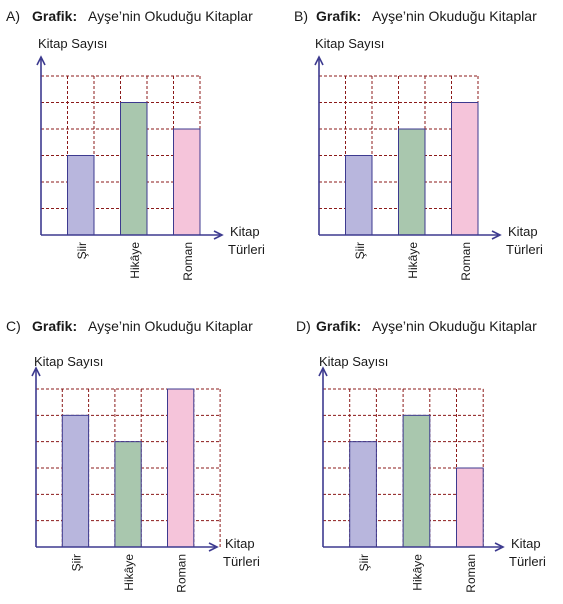 Image resolution: width=563 pixels, height=604 pixels. I want to click on option-label: A), so click(13, 16).